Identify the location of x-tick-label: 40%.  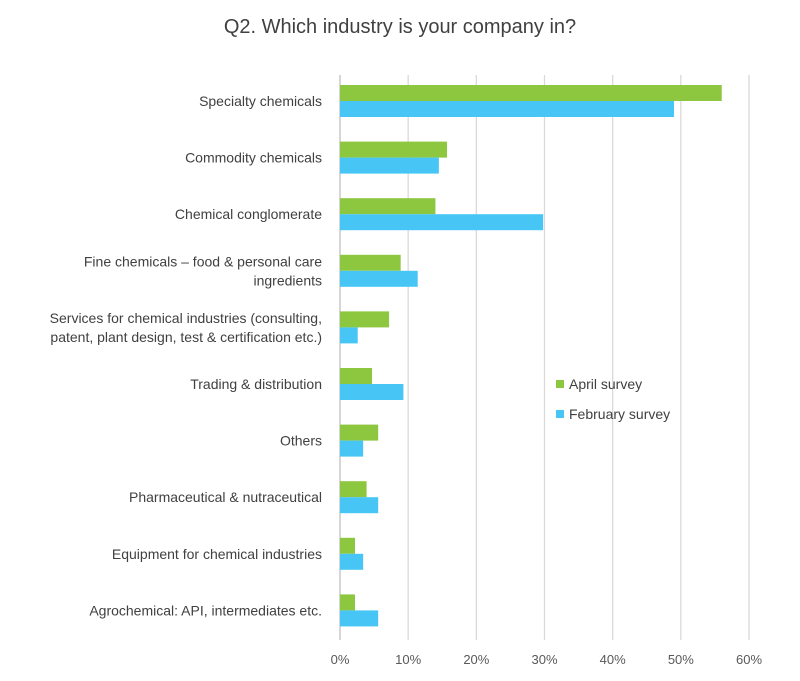
(613, 659).